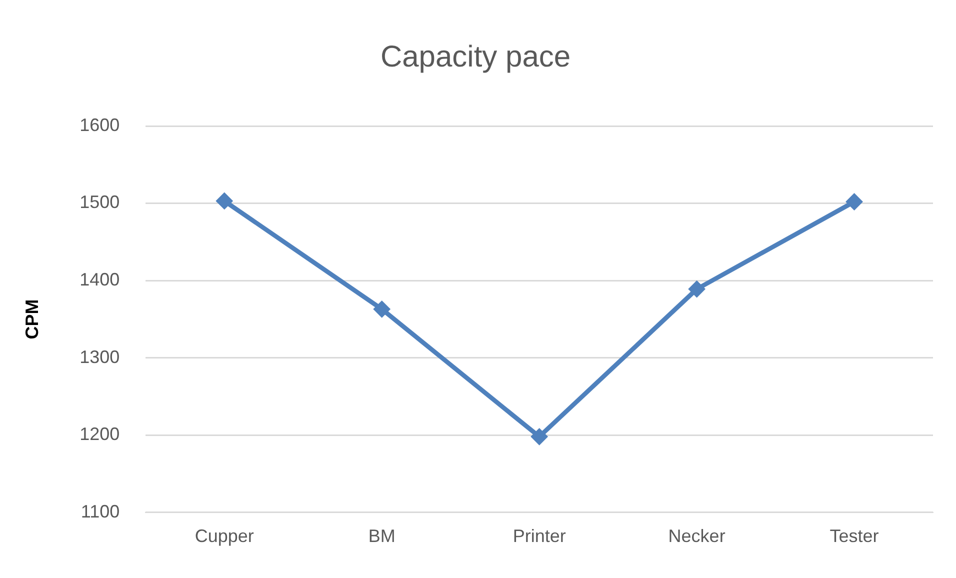 The image size is (956, 578). I want to click on y-tick-label: 1300, so click(100, 356).